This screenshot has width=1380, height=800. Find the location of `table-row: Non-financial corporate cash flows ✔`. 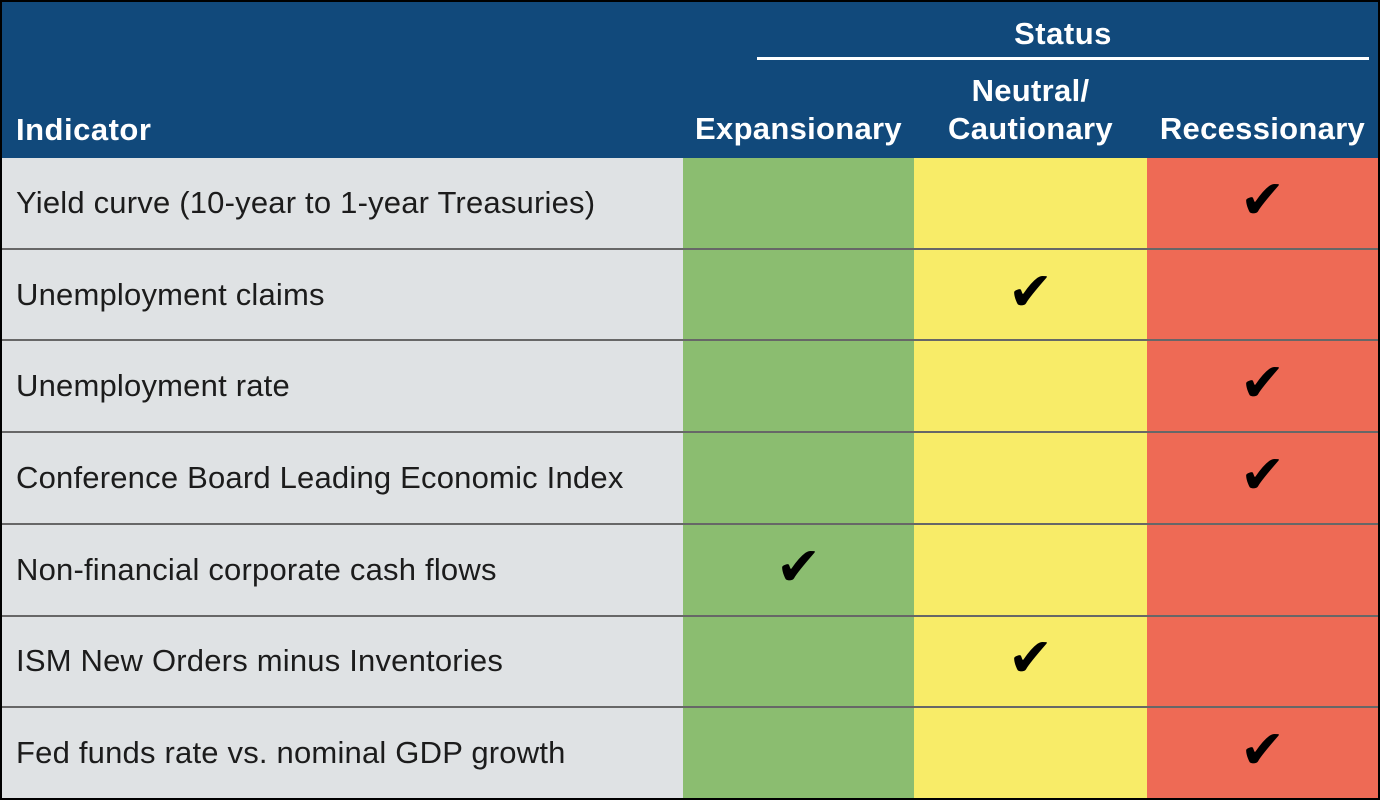

table-row: Non-financial corporate cash flows ✔ is located at coordinates (690, 568).